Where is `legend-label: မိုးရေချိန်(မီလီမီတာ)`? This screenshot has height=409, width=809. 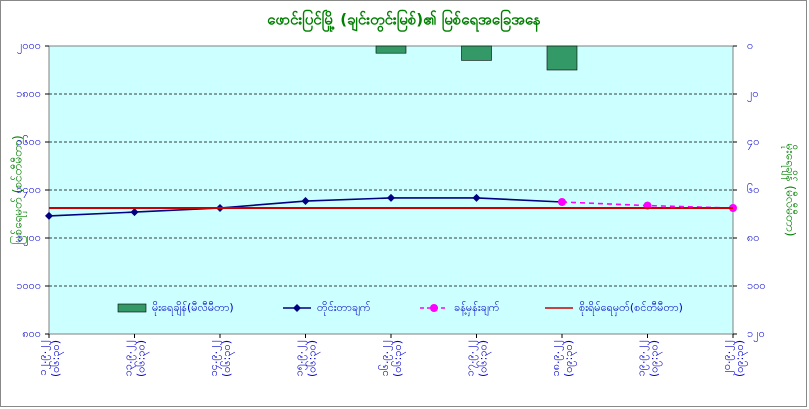 legend-label: မိုးရေချိန်(မီလီမီတာ) is located at coordinates (193, 308).